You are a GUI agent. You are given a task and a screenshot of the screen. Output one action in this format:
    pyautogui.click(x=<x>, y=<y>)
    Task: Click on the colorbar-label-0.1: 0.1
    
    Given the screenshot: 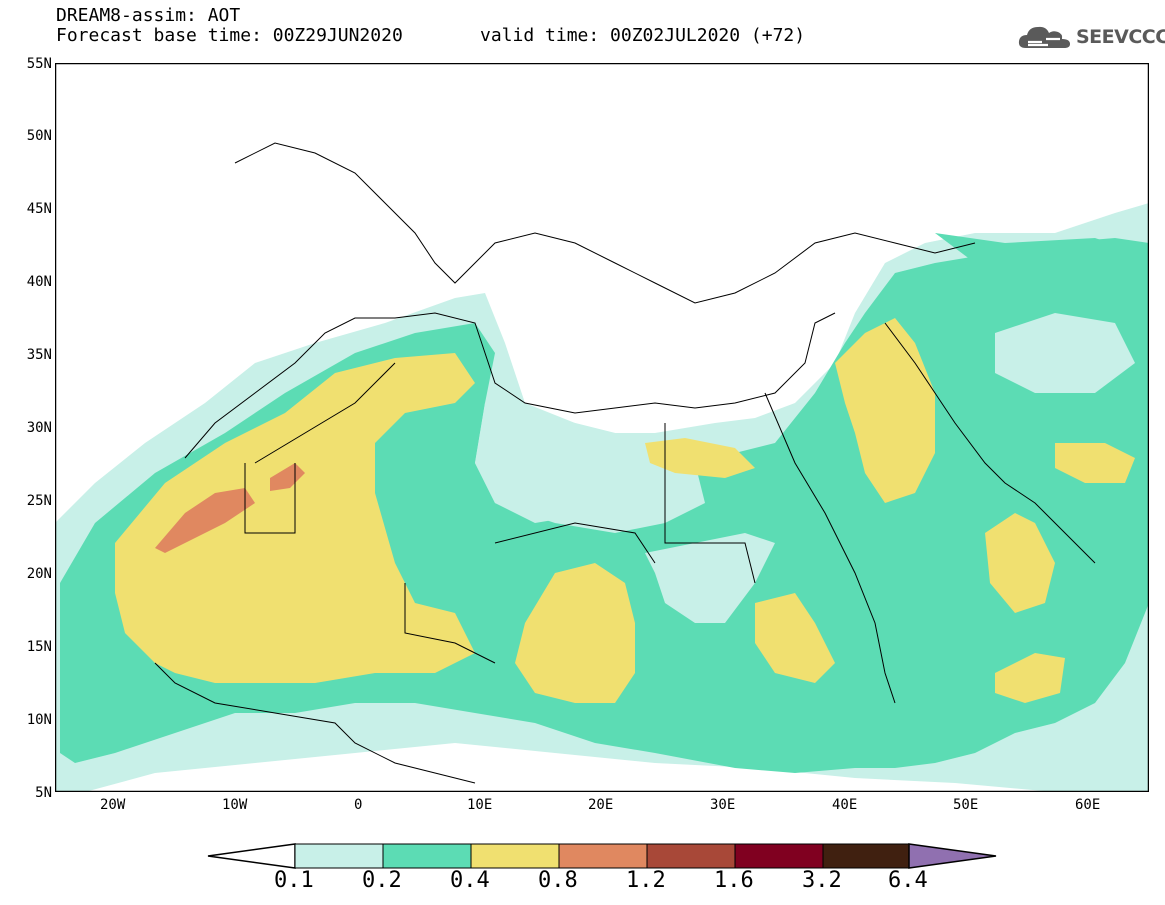 What is the action you would take?
    pyautogui.click(x=294, y=880)
    